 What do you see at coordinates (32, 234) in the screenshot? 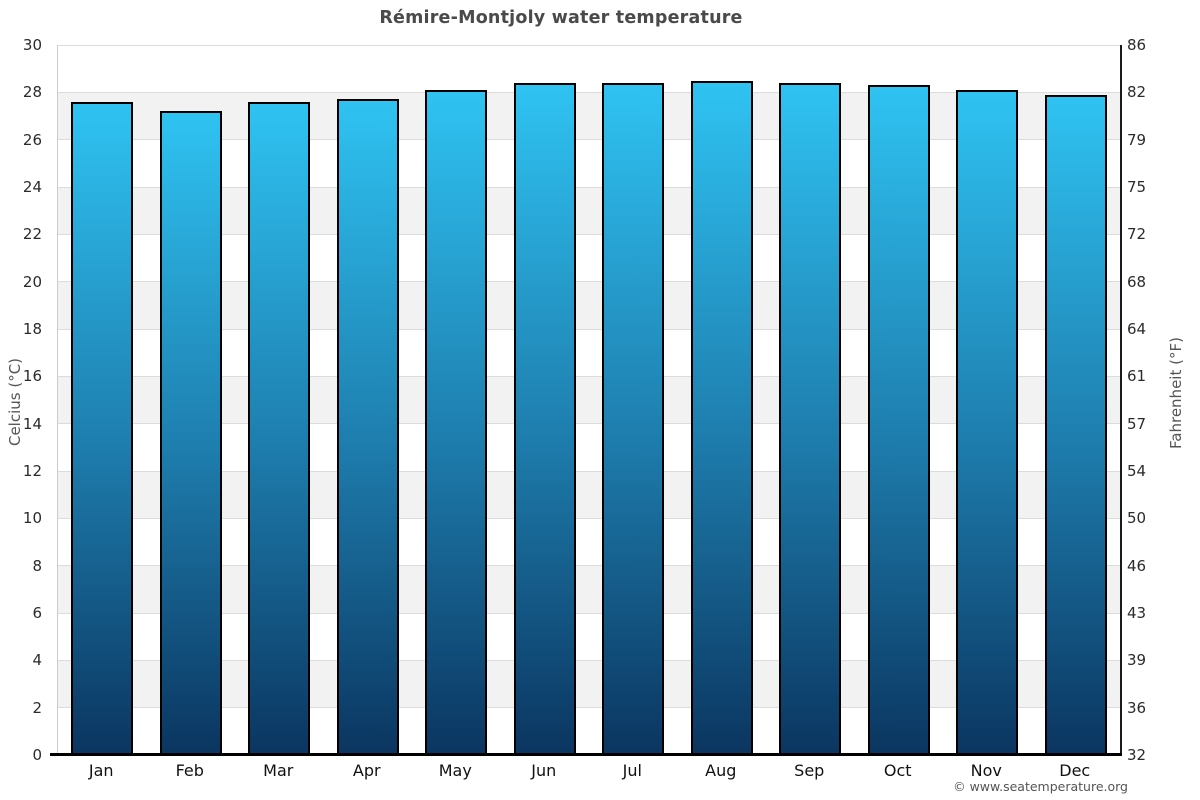
I see `celsius-tick-label: 22` at bounding box center [32, 234].